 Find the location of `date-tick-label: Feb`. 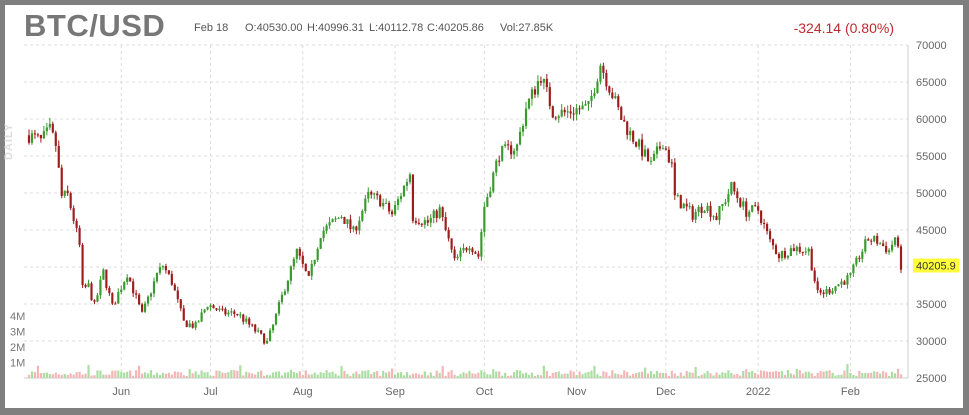

date-tick-label: Feb is located at coordinates (850, 392).